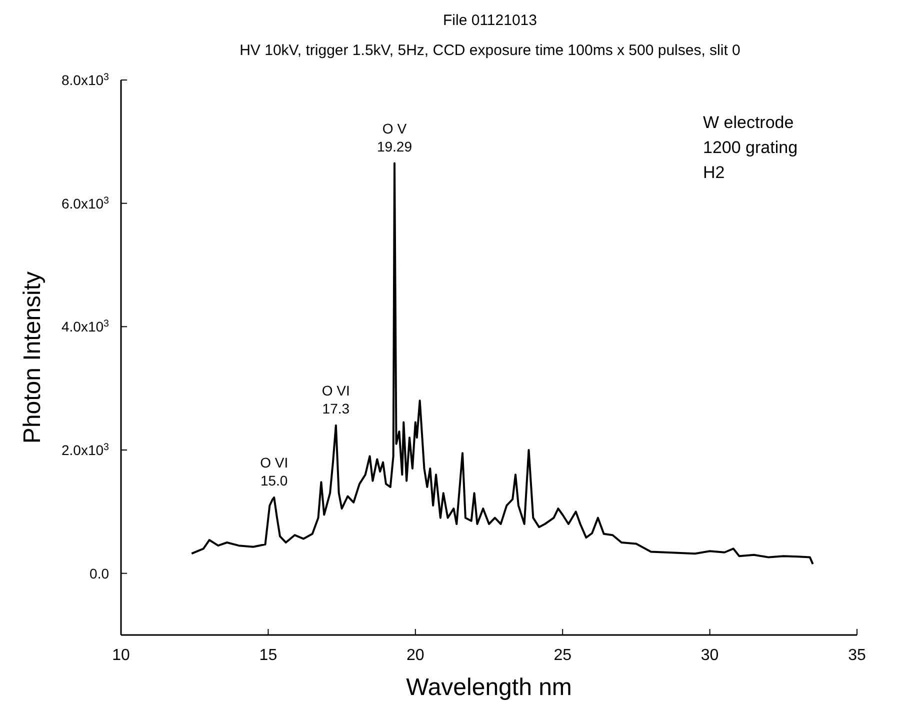 Image resolution: width=898 pixels, height=715 pixels. I want to click on x-tick-label: 30, so click(709, 655).